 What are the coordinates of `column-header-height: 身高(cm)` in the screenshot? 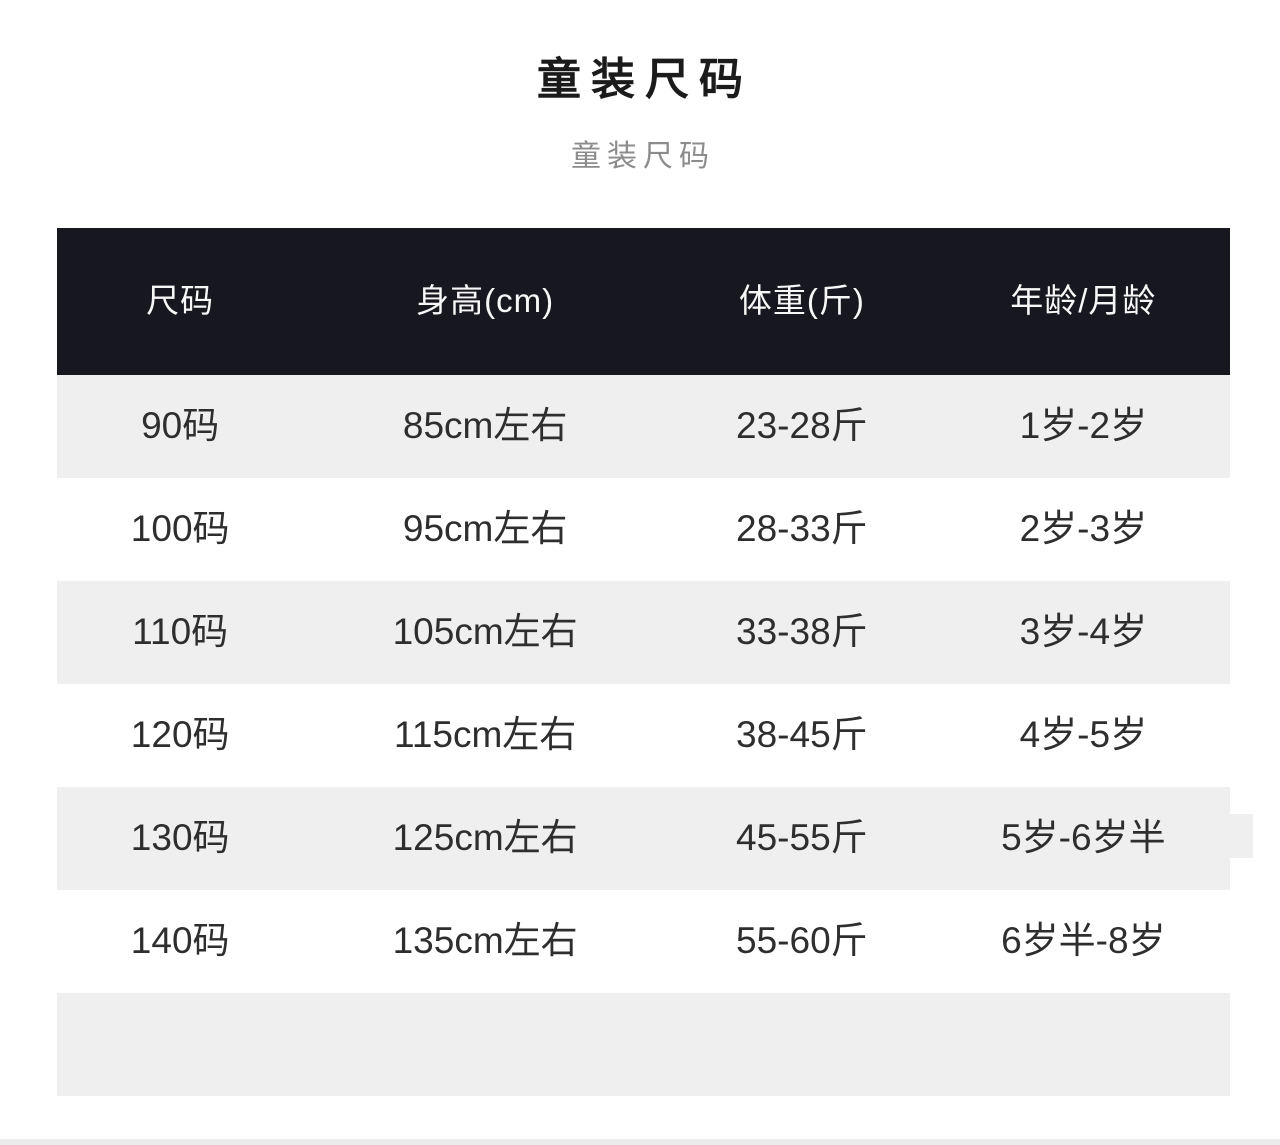 It's located at (485, 301).